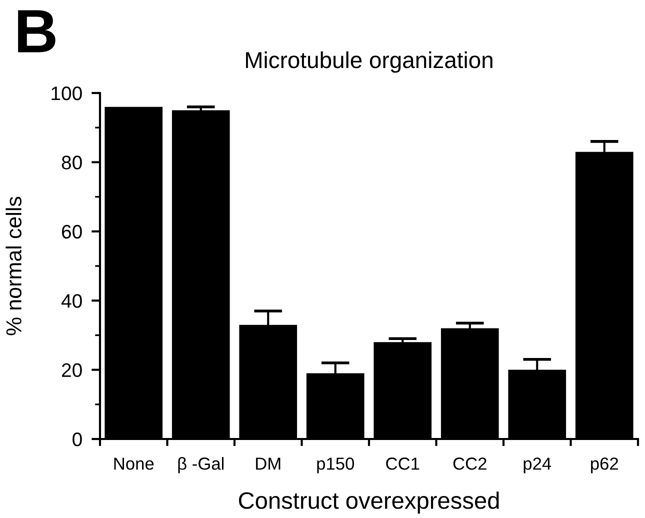 This screenshot has width=645, height=518. Describe the element at coordinates (14, 266) in the screenshot. I see `y-axis-title: % normal cells` at that location.